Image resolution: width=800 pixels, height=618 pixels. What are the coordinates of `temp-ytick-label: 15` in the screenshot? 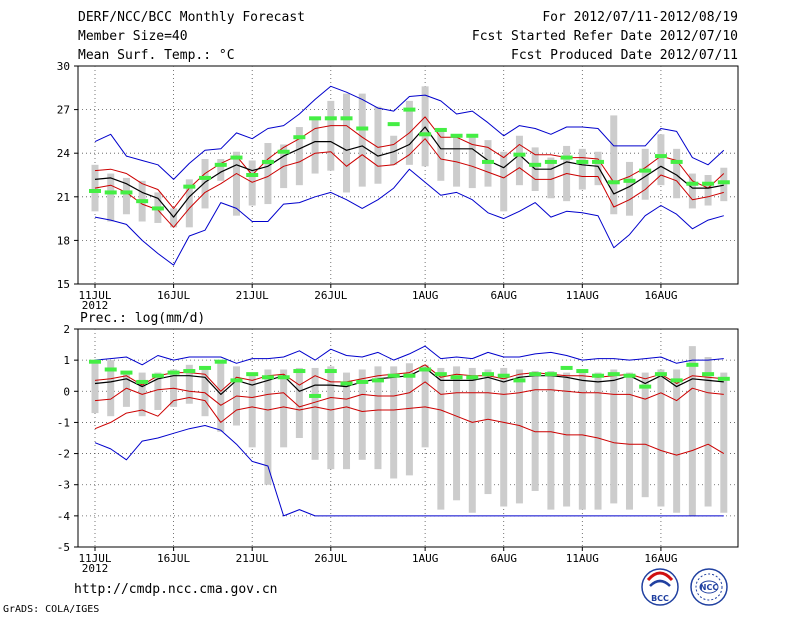 It's located at (63, 284).